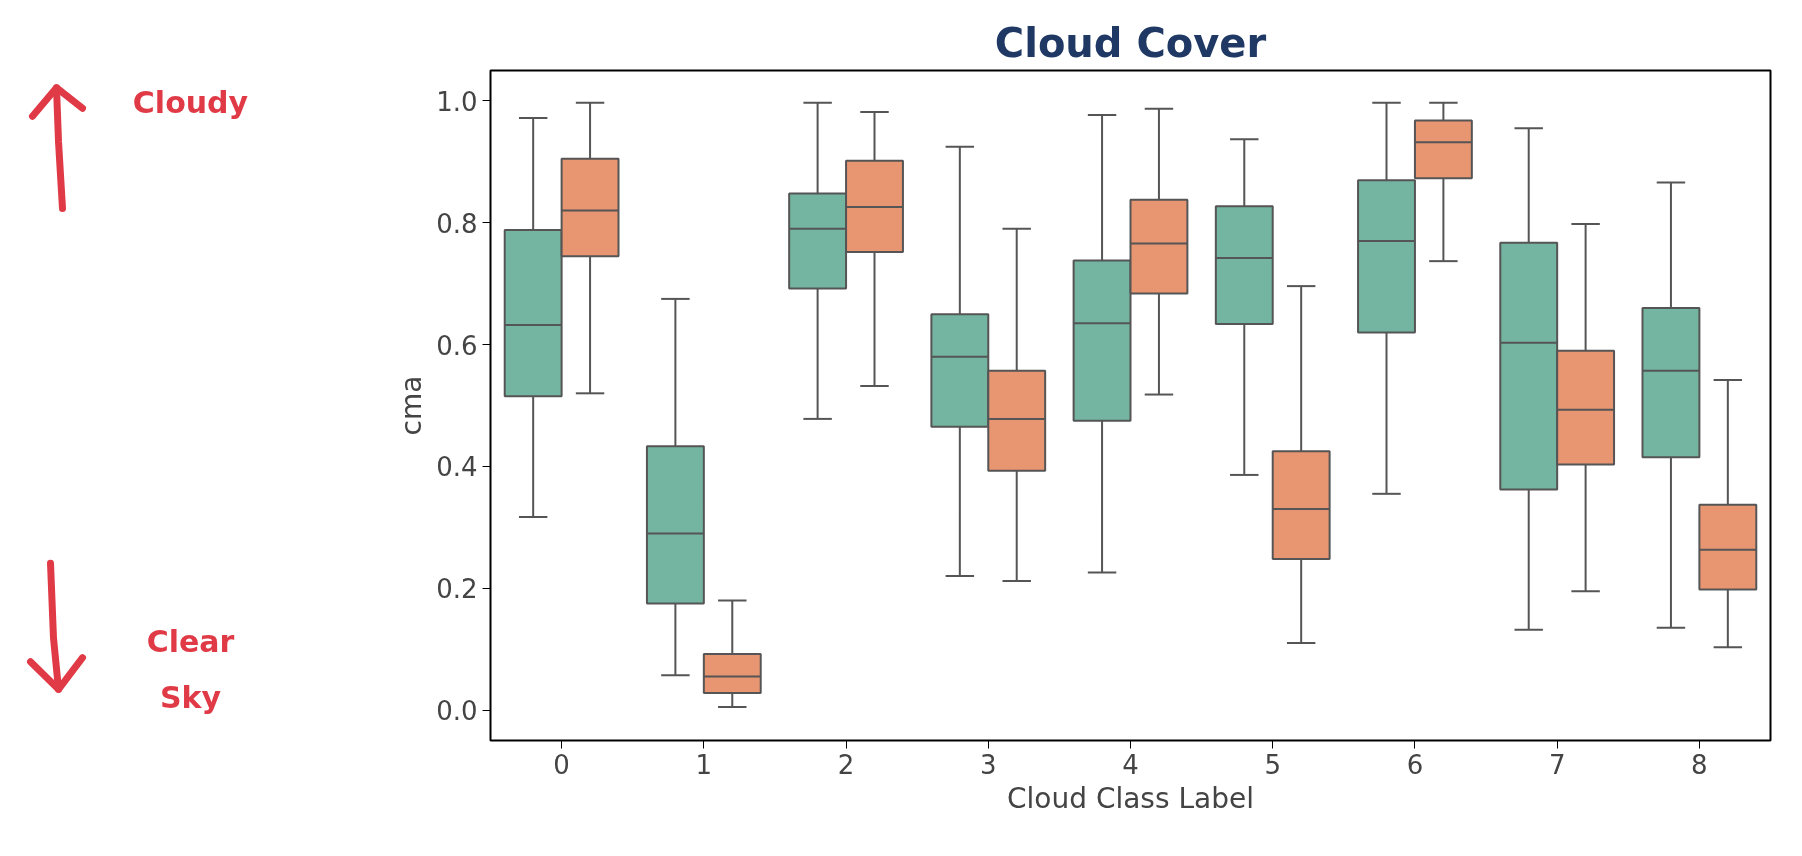 The height and width of the screenshot is (856, 1802). I want to click on x-tick-label: 2, so click(846, 764).